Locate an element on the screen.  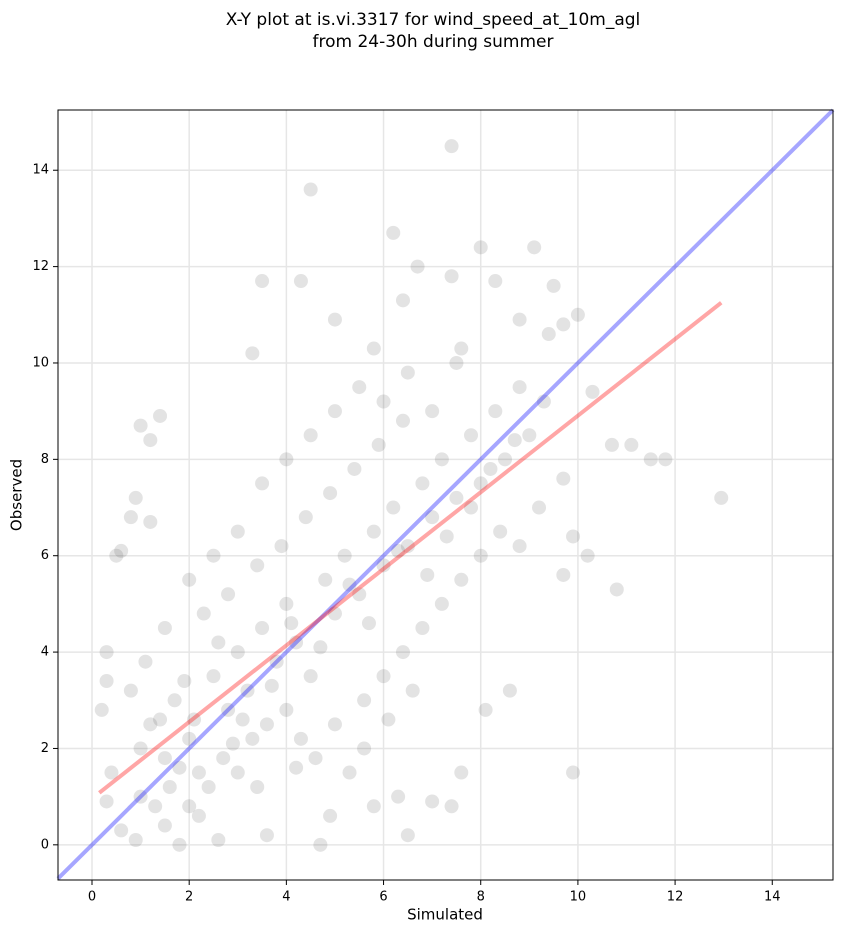
y-tick-label: 12 is located at coordinates (40, 266).